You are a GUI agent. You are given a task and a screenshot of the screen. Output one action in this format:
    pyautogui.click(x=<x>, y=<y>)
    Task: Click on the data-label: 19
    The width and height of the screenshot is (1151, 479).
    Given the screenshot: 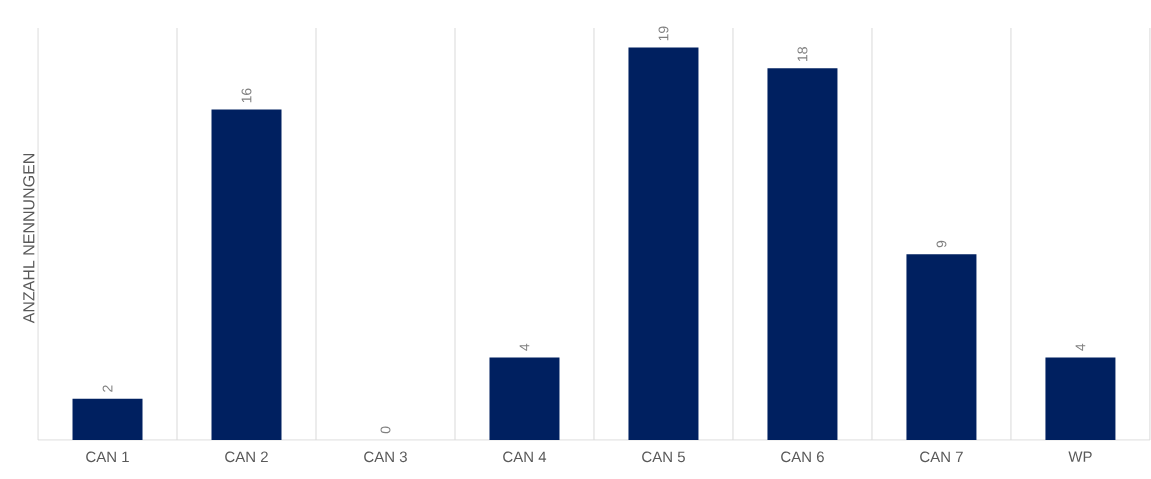 What is the action you would take?
    pyautogui.click(x=663, y=33)
    